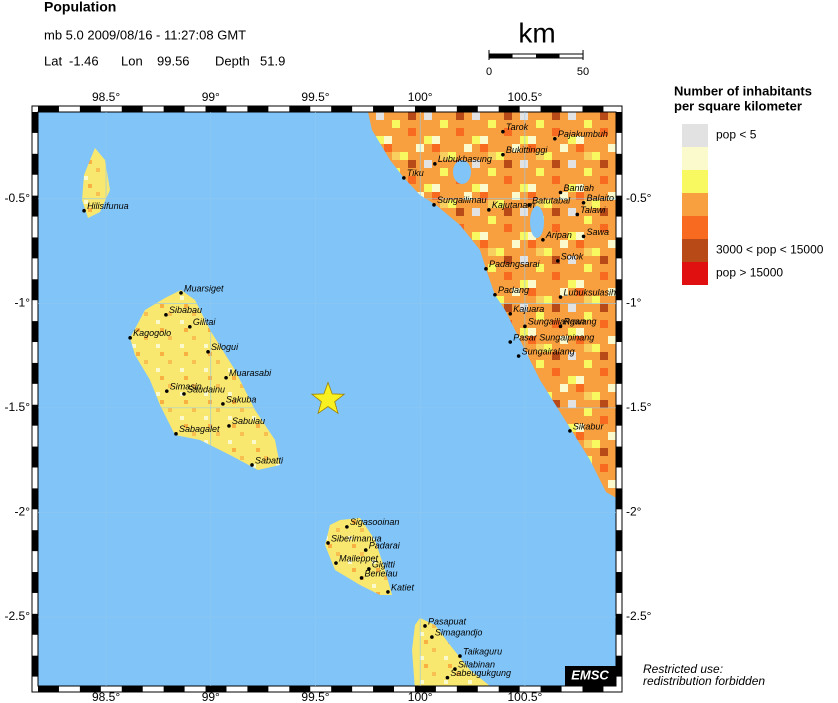 Image resolution: width=838 pixels, height=703 pixels. What do you see at coordinates (736, 135) in the screenshot?
I see `legend-label: pop < 5` at bounding box center [736, 135].